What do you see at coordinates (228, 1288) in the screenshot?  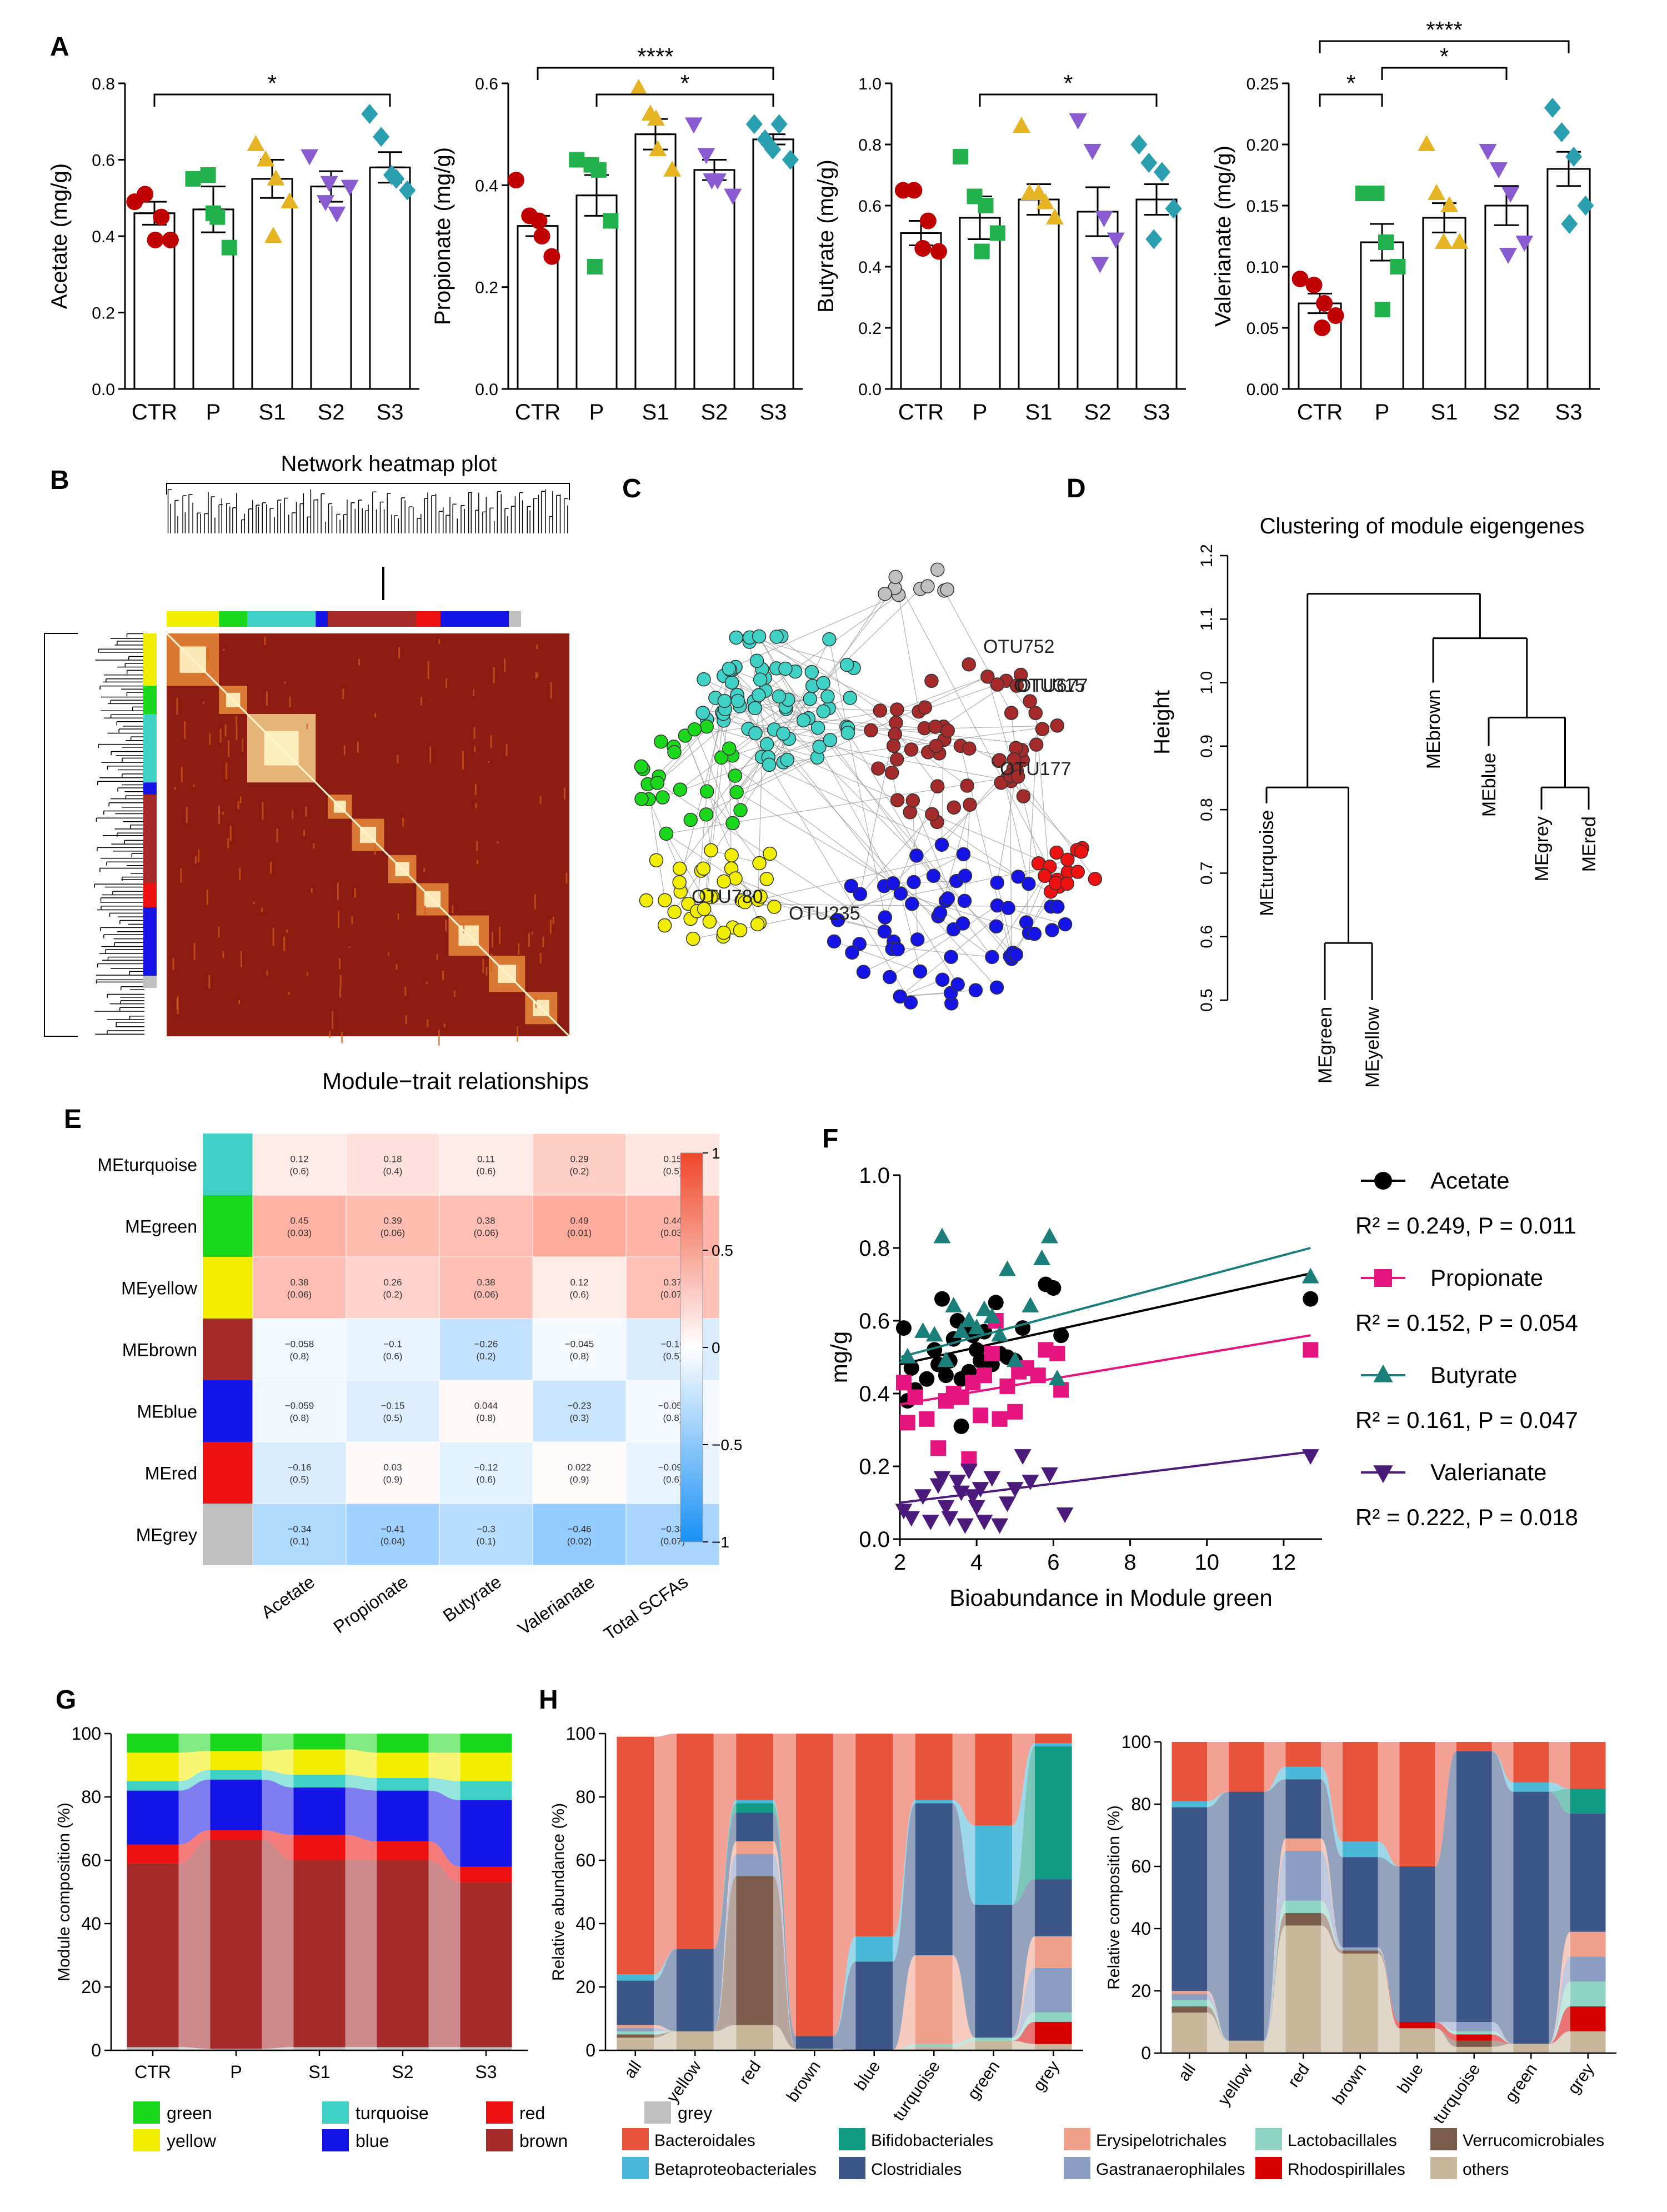 I see `row-color-yellow` at bounding box center [228, 1288].